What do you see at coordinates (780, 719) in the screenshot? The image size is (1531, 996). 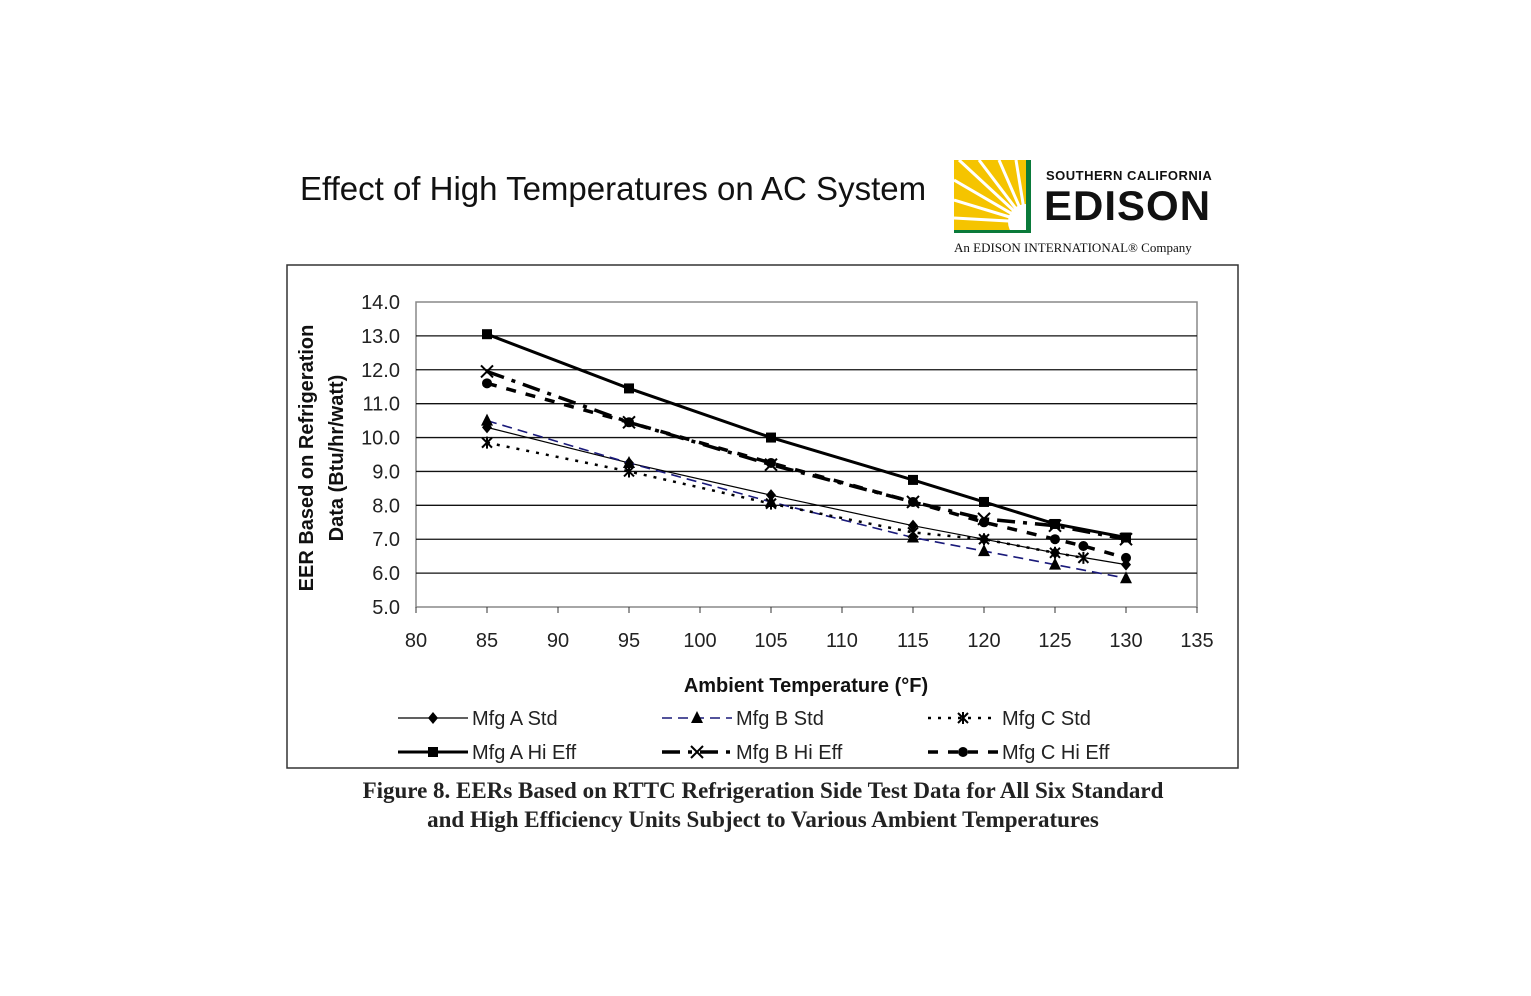 I see `legend-label: Mfg B Std` at bounding box center [780, 719].